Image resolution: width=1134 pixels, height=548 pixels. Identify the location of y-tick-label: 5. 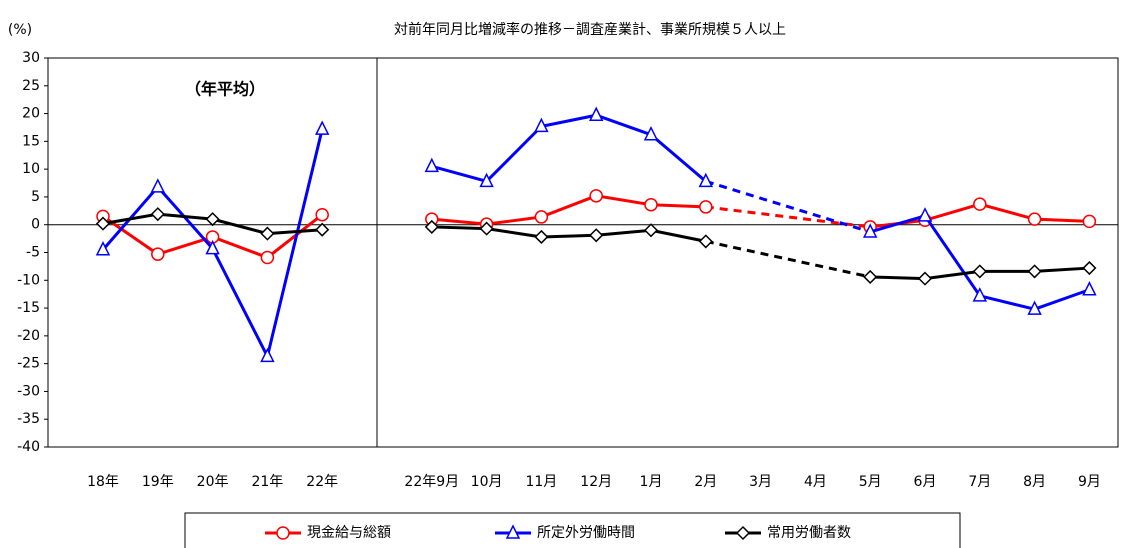
(35, 197).